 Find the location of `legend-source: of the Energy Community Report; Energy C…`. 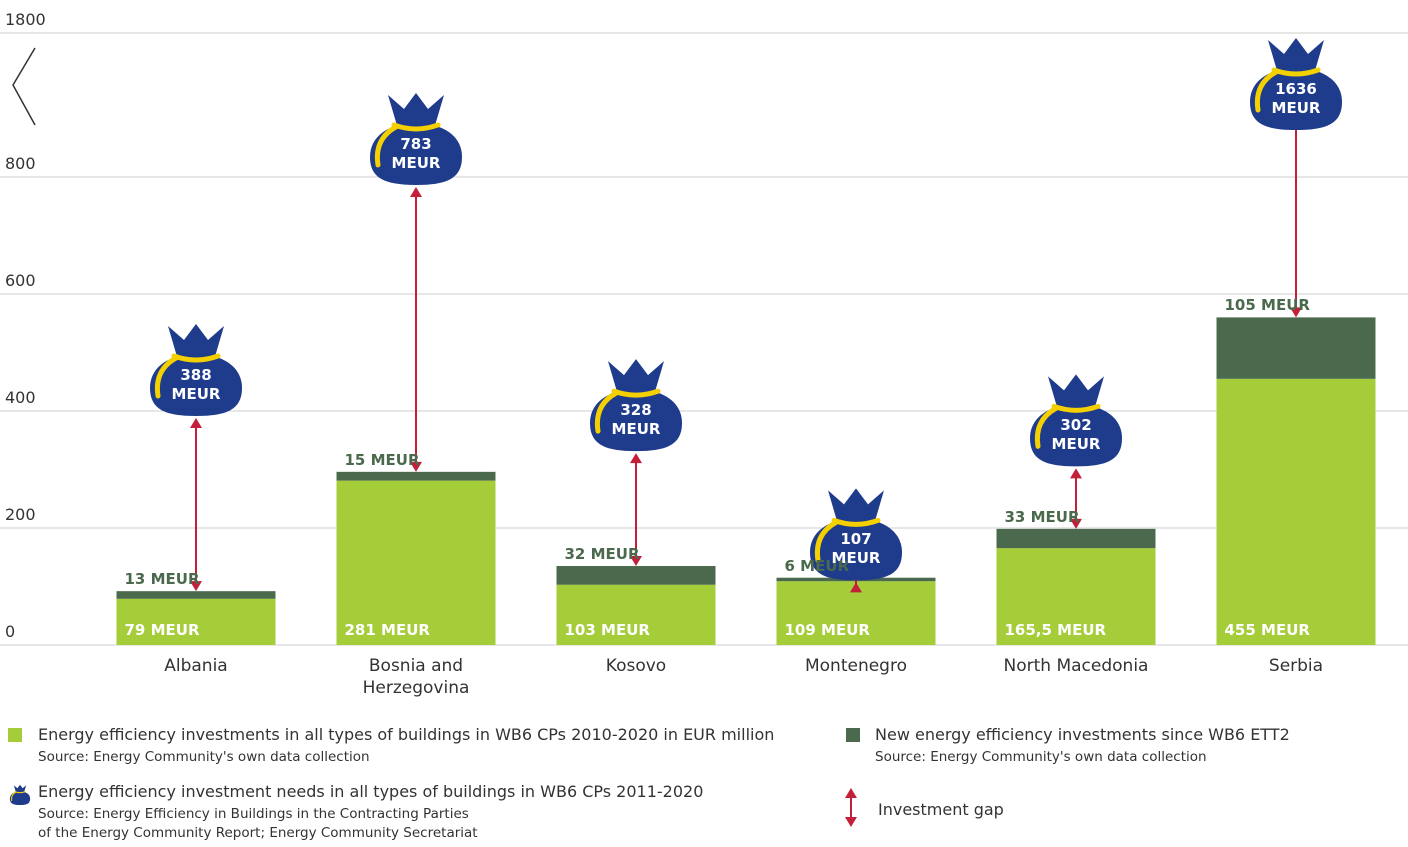

legend-source: of the Energy Community Report; Energy C… is located at coordinates (258, 833).